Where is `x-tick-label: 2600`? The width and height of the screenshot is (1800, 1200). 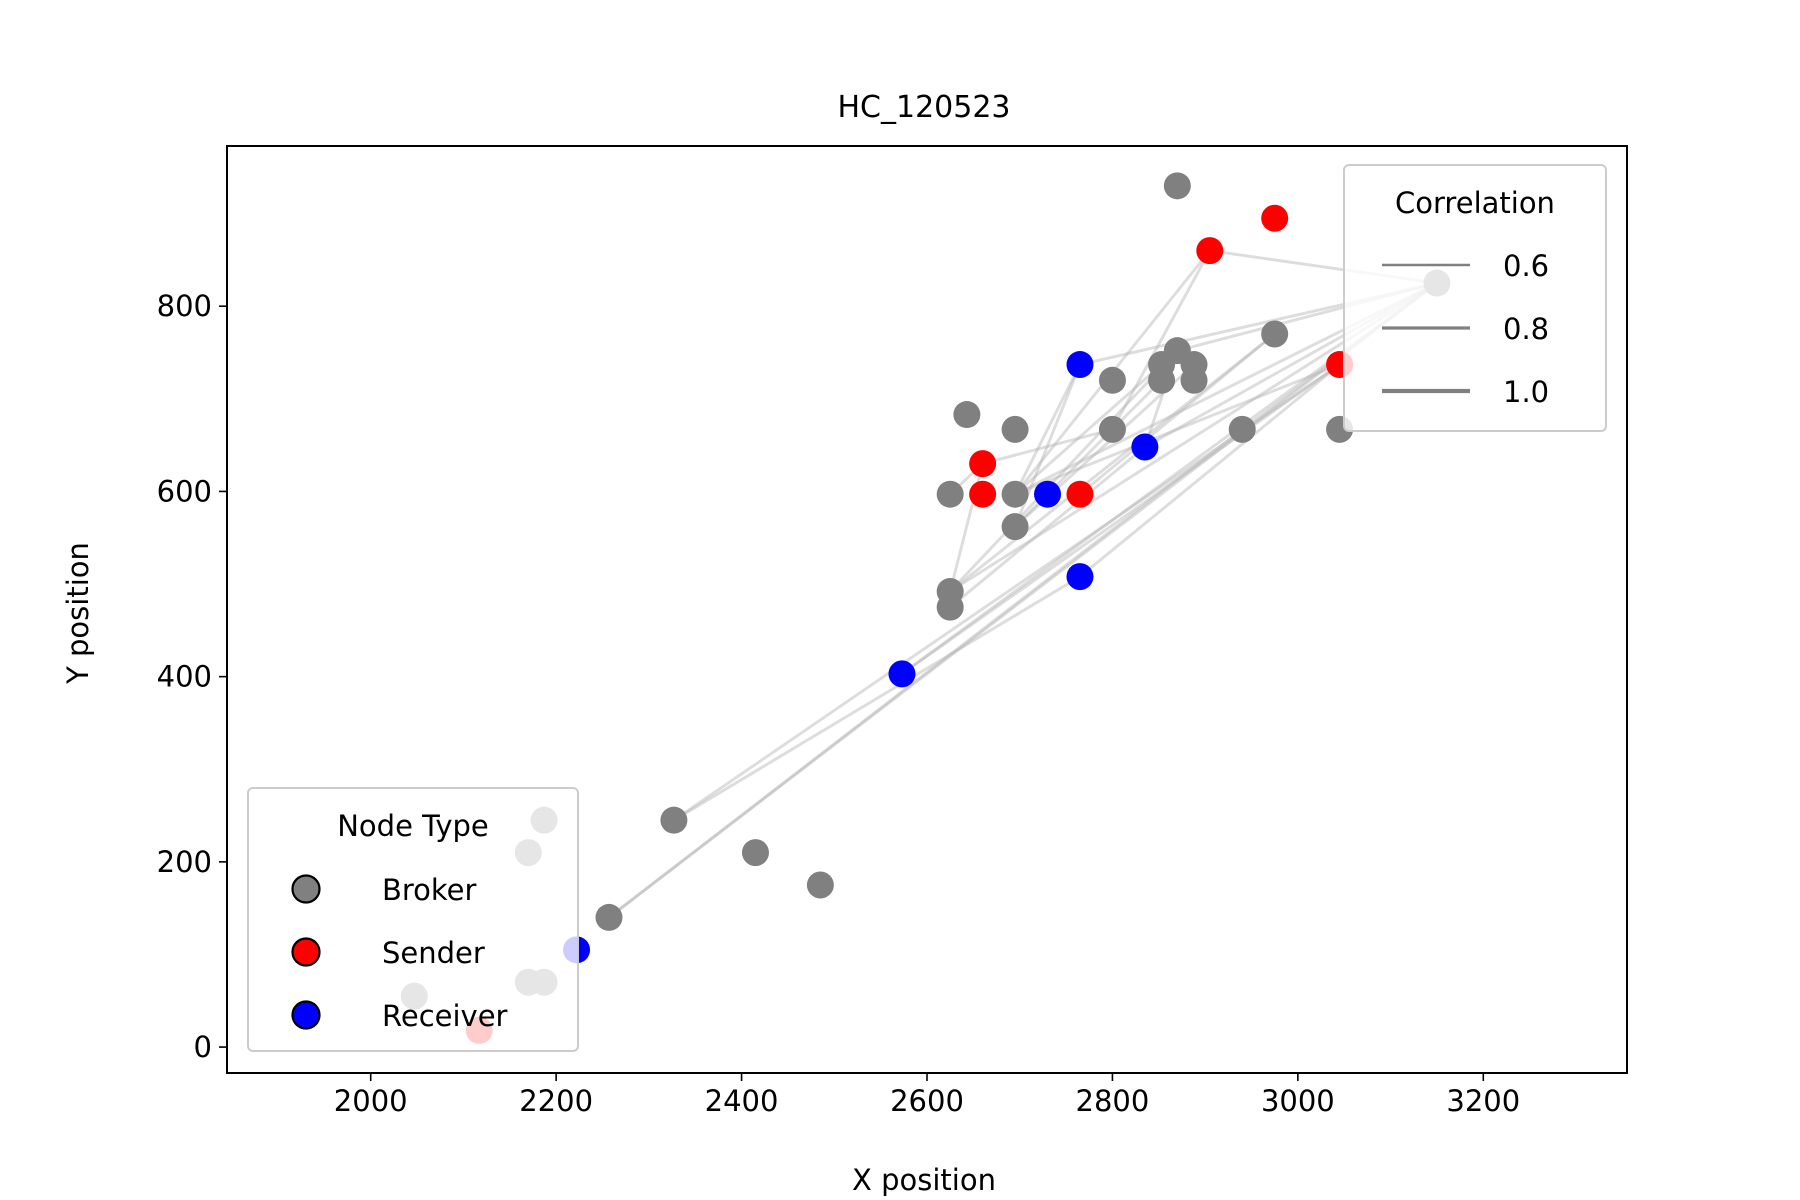
x-tick-label: 2600 is located at coordinates (927, 1101).